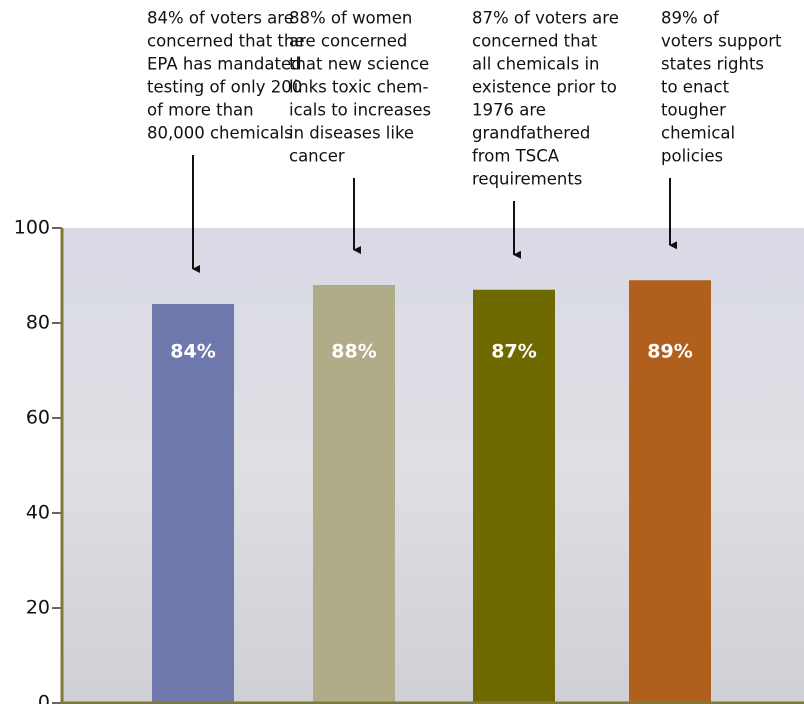 Image resolution: width=804 pixels, height=704 pixels. I want to click on annotation-line: EPA has mandated, so click(224, 64).